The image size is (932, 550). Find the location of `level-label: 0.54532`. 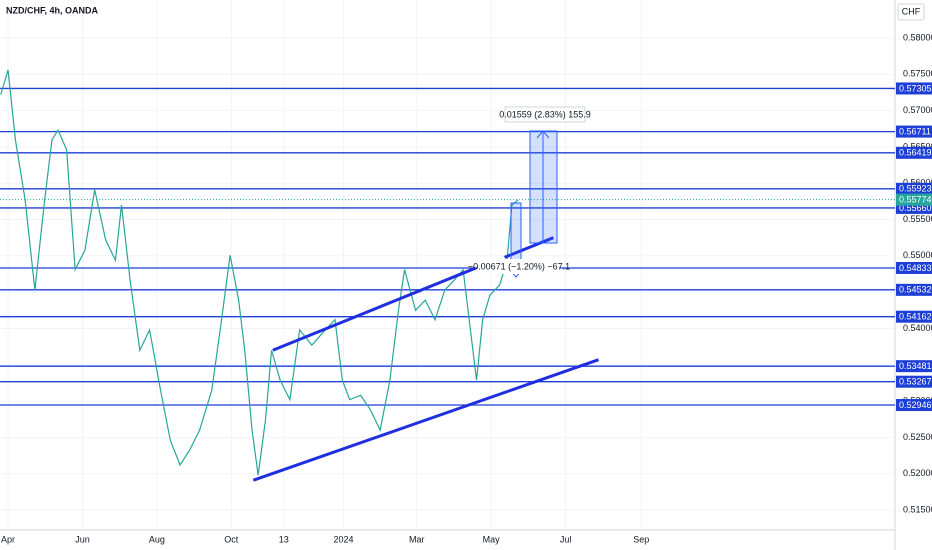

level-label: 0.54532 is located at coordinates (915, 290).